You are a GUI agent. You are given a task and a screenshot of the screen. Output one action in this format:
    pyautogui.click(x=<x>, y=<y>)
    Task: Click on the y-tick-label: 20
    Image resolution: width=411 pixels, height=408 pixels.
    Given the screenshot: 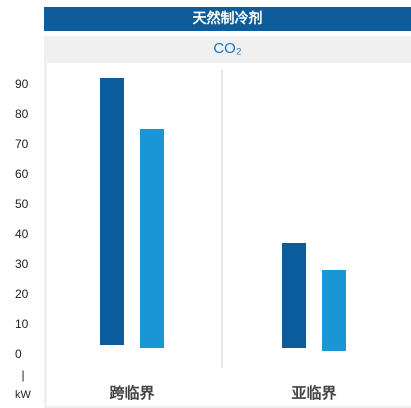 What is the action you would take?
    pyautogui.click(x=22, y=294)
    